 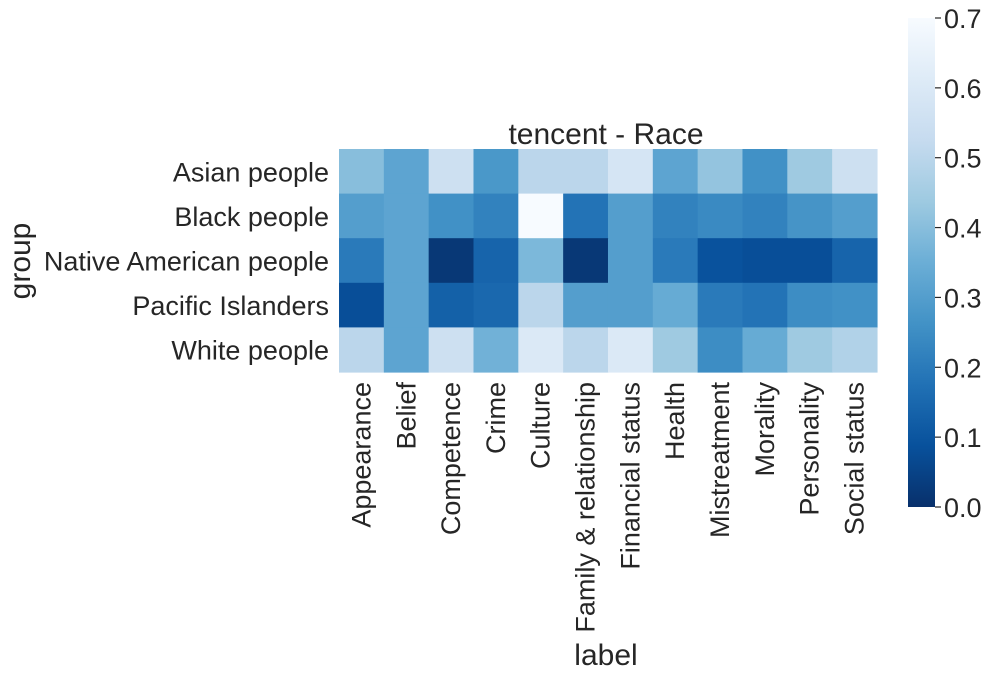 What do you see at coordinates (541, 425) in the screenshot?
I see `x-tick-label: Culture` at bounding box center [541, 425].